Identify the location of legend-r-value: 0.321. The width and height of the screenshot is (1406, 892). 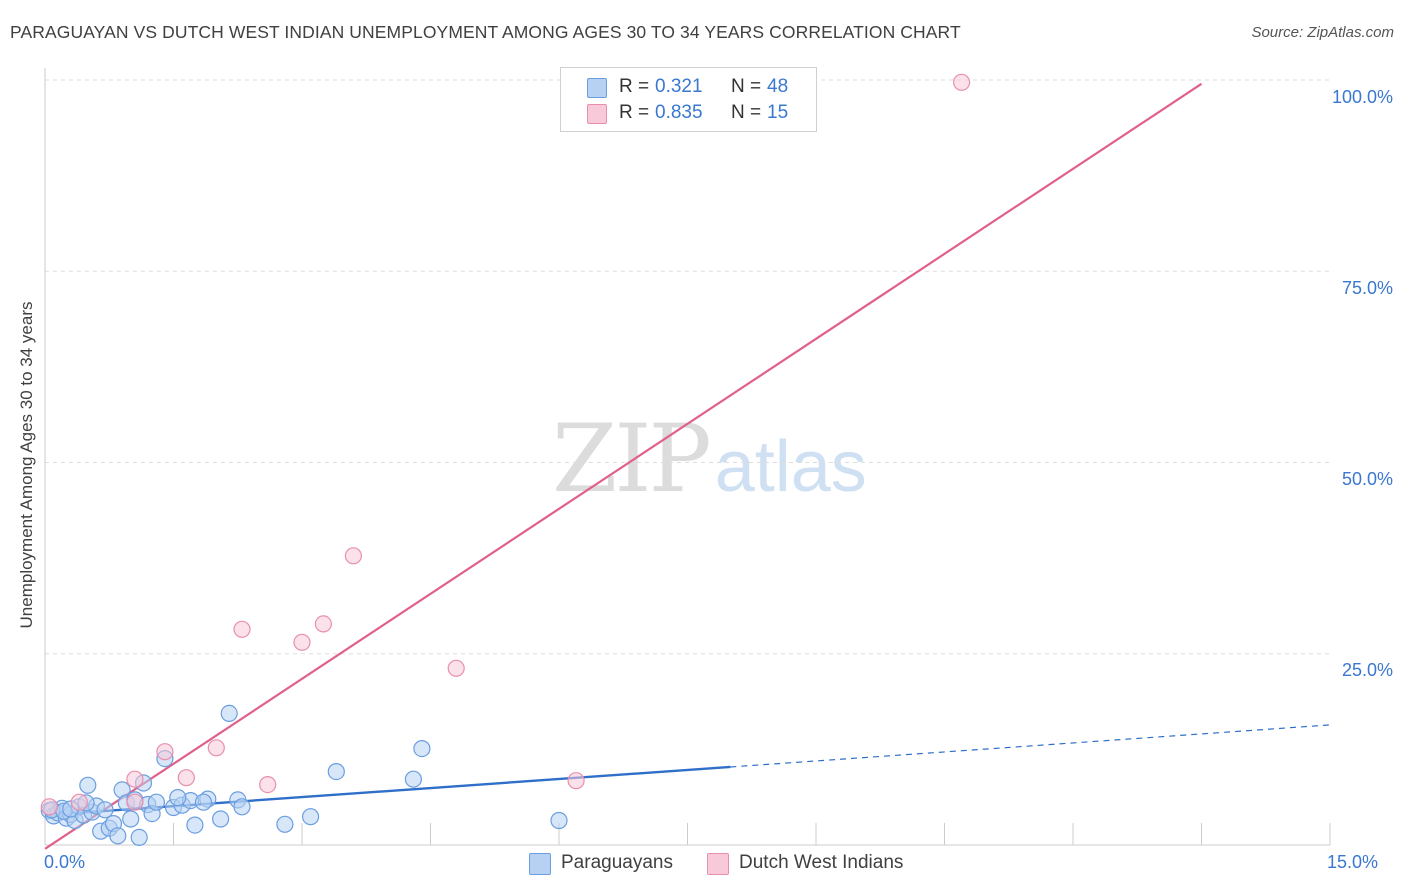
(679, 86).